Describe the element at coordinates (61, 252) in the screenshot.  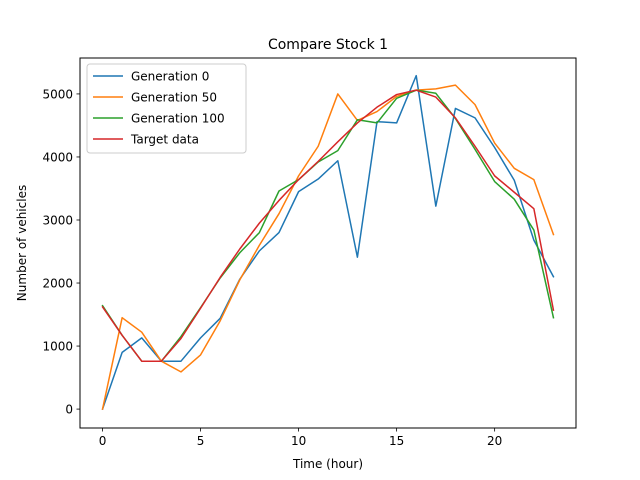
I see `y-axis: 0 1000 2000 3000 4000 5000` at that location.